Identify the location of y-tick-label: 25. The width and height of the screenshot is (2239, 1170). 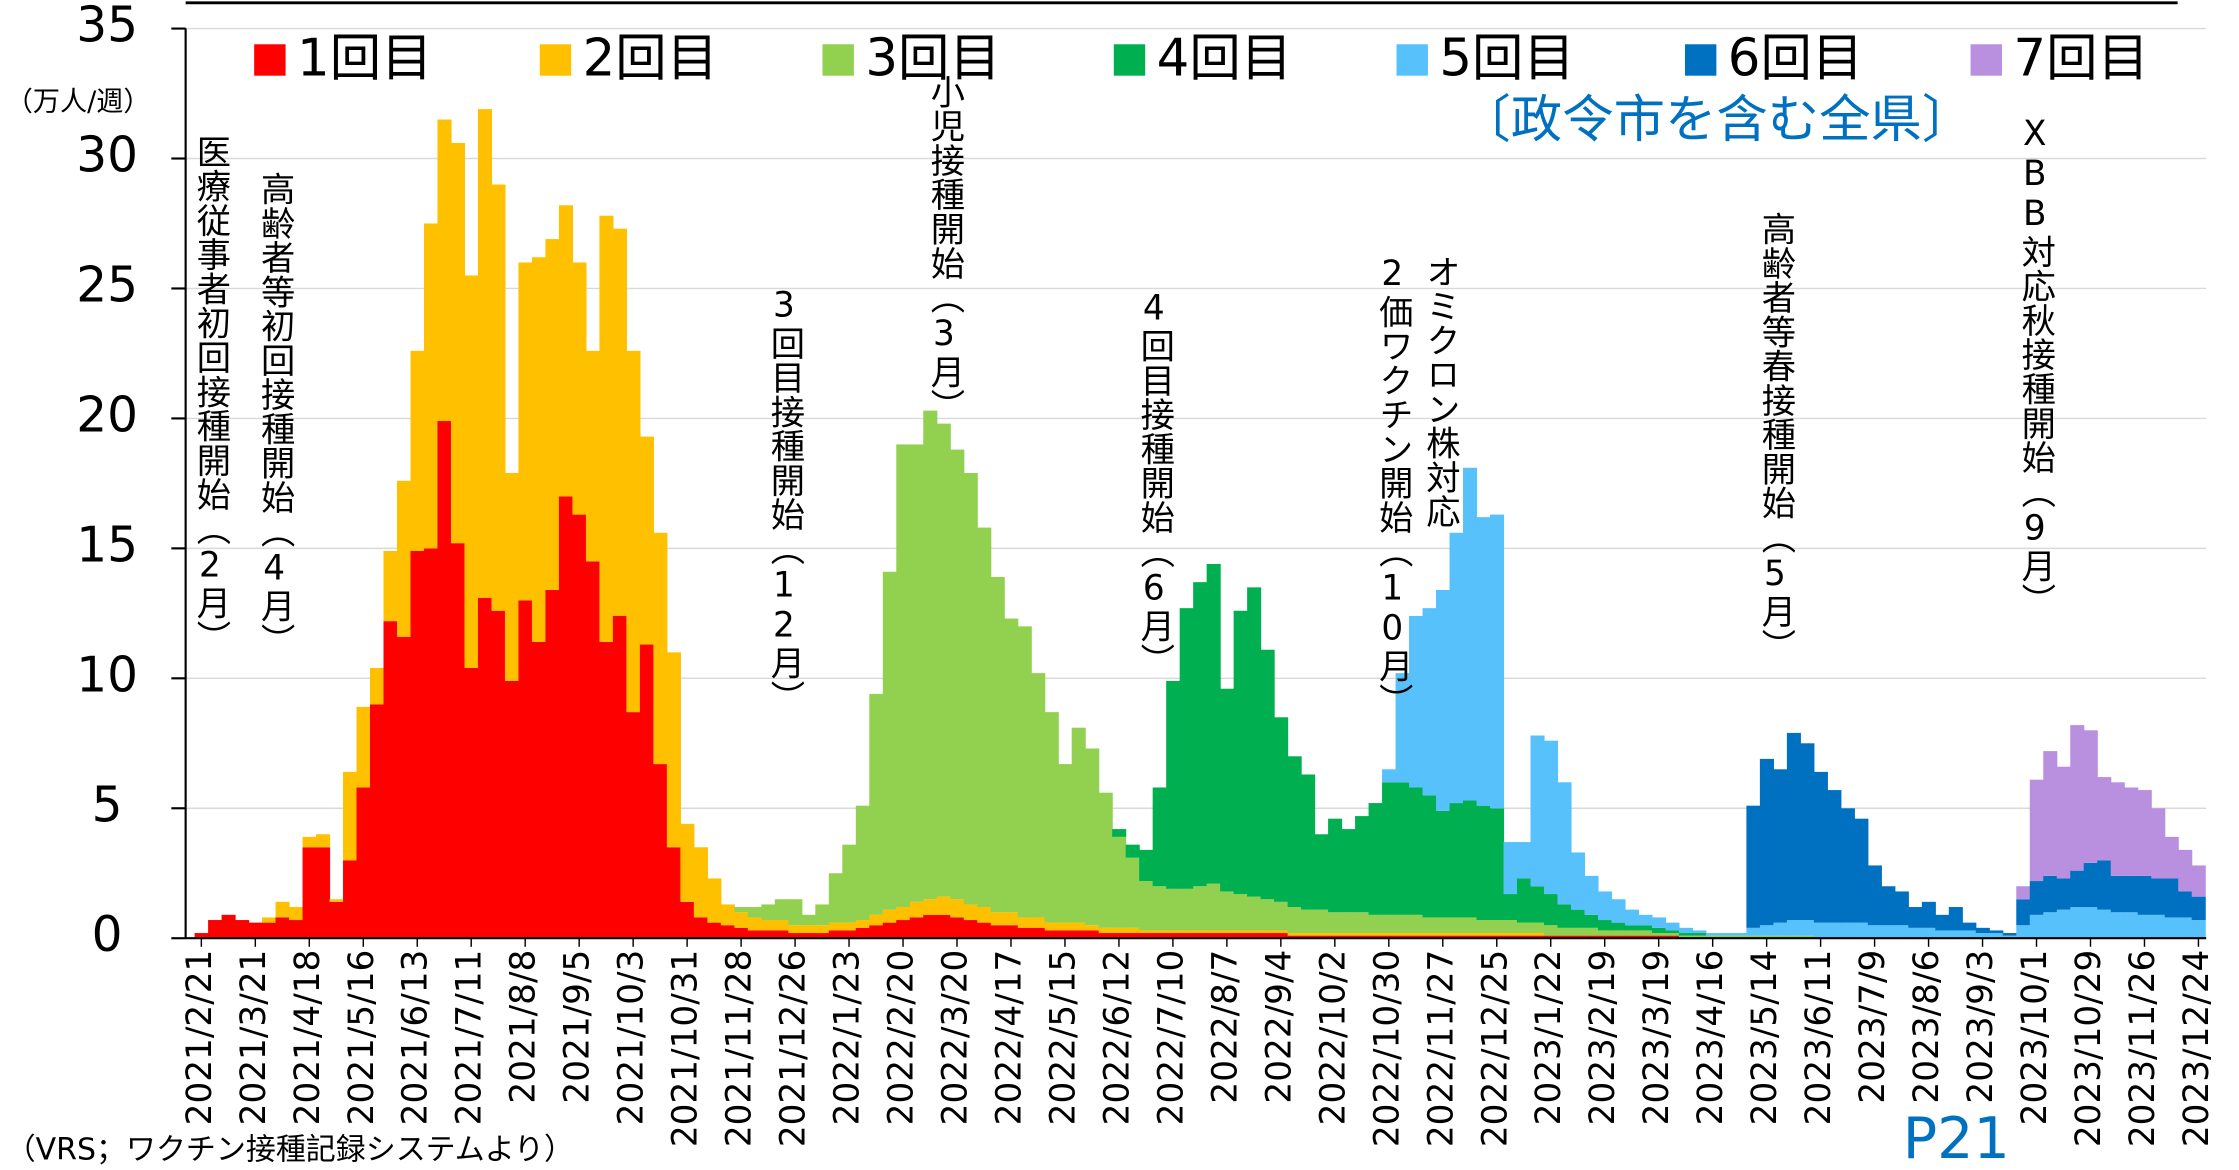
(107, 285).